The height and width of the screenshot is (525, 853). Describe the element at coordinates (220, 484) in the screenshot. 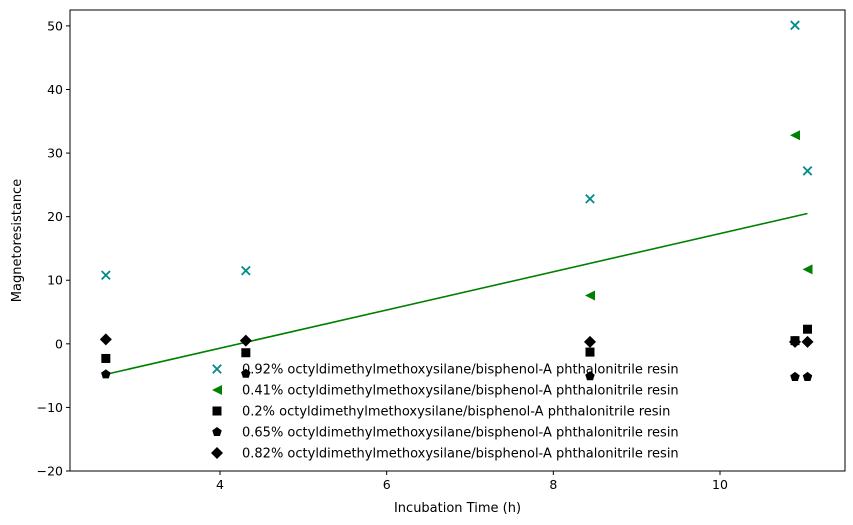

I see `x-tick-label: 4` at that location.